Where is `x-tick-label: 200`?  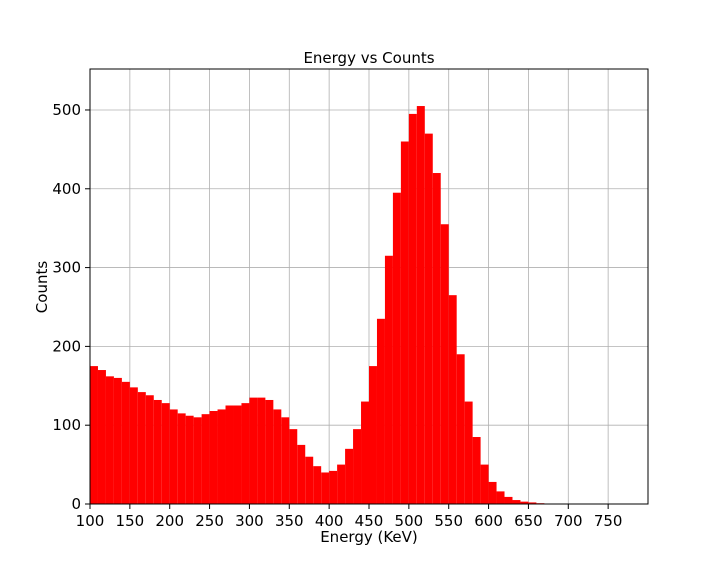 x-tick-label: 200 is located at coordinates (169, 521).